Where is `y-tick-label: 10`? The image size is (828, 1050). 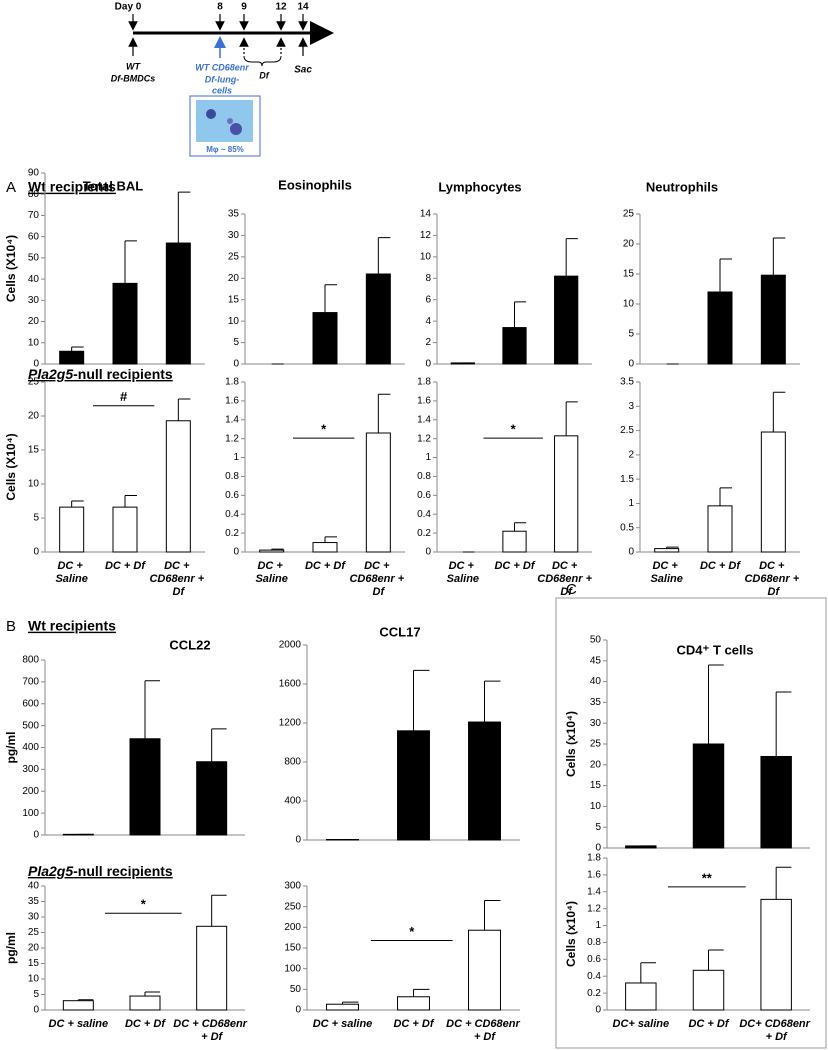 y-tick-label: 10 is located at coordinates (34, 979).